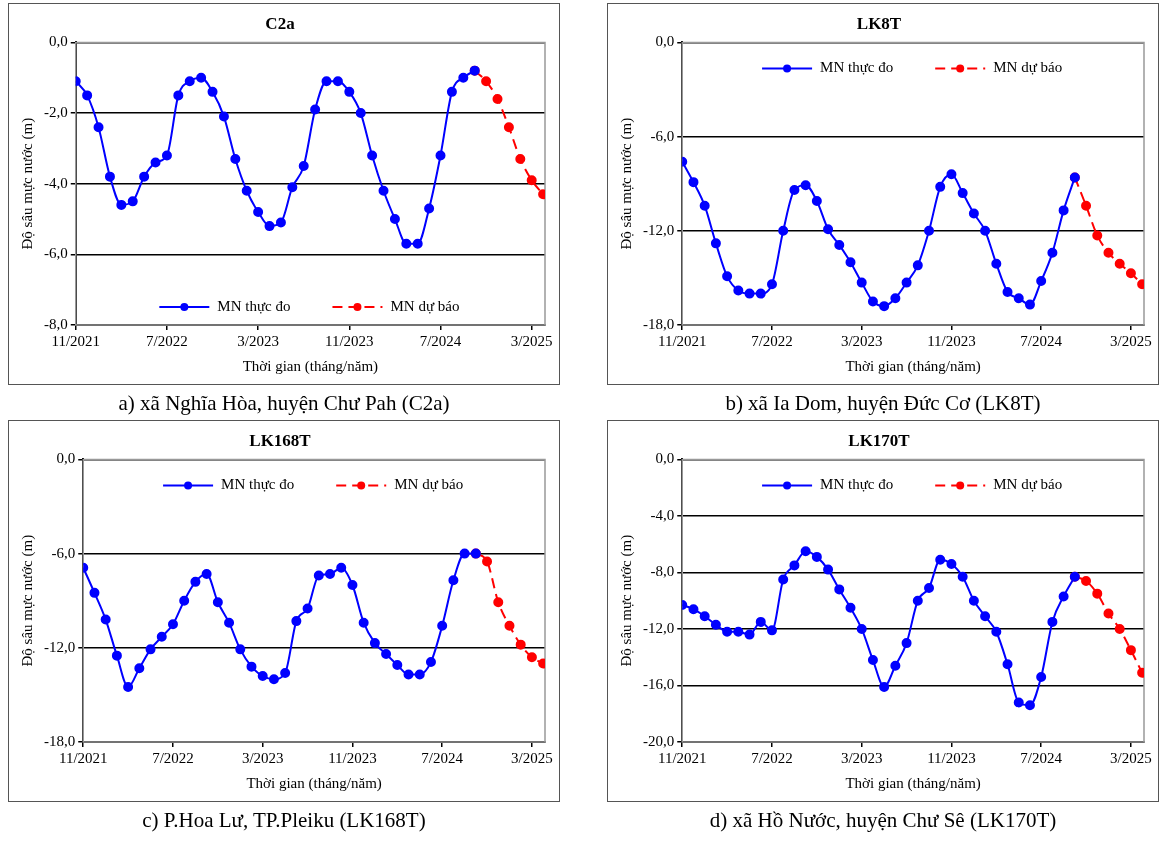  What do you see at coordinates (659, 684) in the screenshot?
I see `y-tick-label: -16,0` at bounding box center [659, 684].